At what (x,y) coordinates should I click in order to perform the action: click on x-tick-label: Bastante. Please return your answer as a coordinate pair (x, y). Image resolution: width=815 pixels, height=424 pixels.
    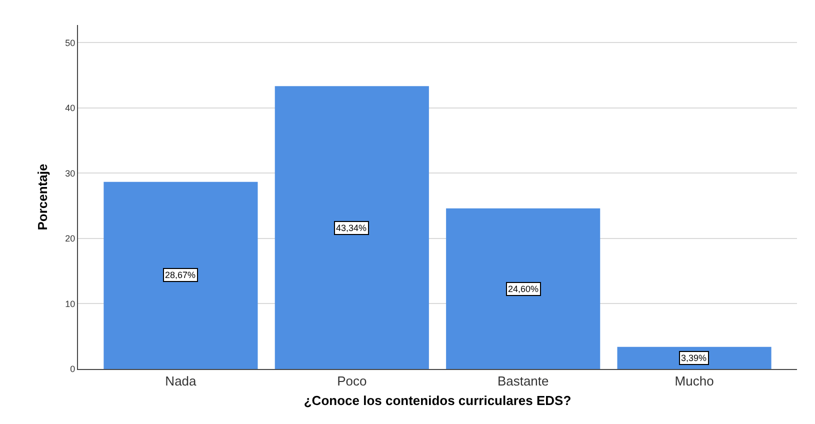
    Looking at the image, I should click on (523, 381).